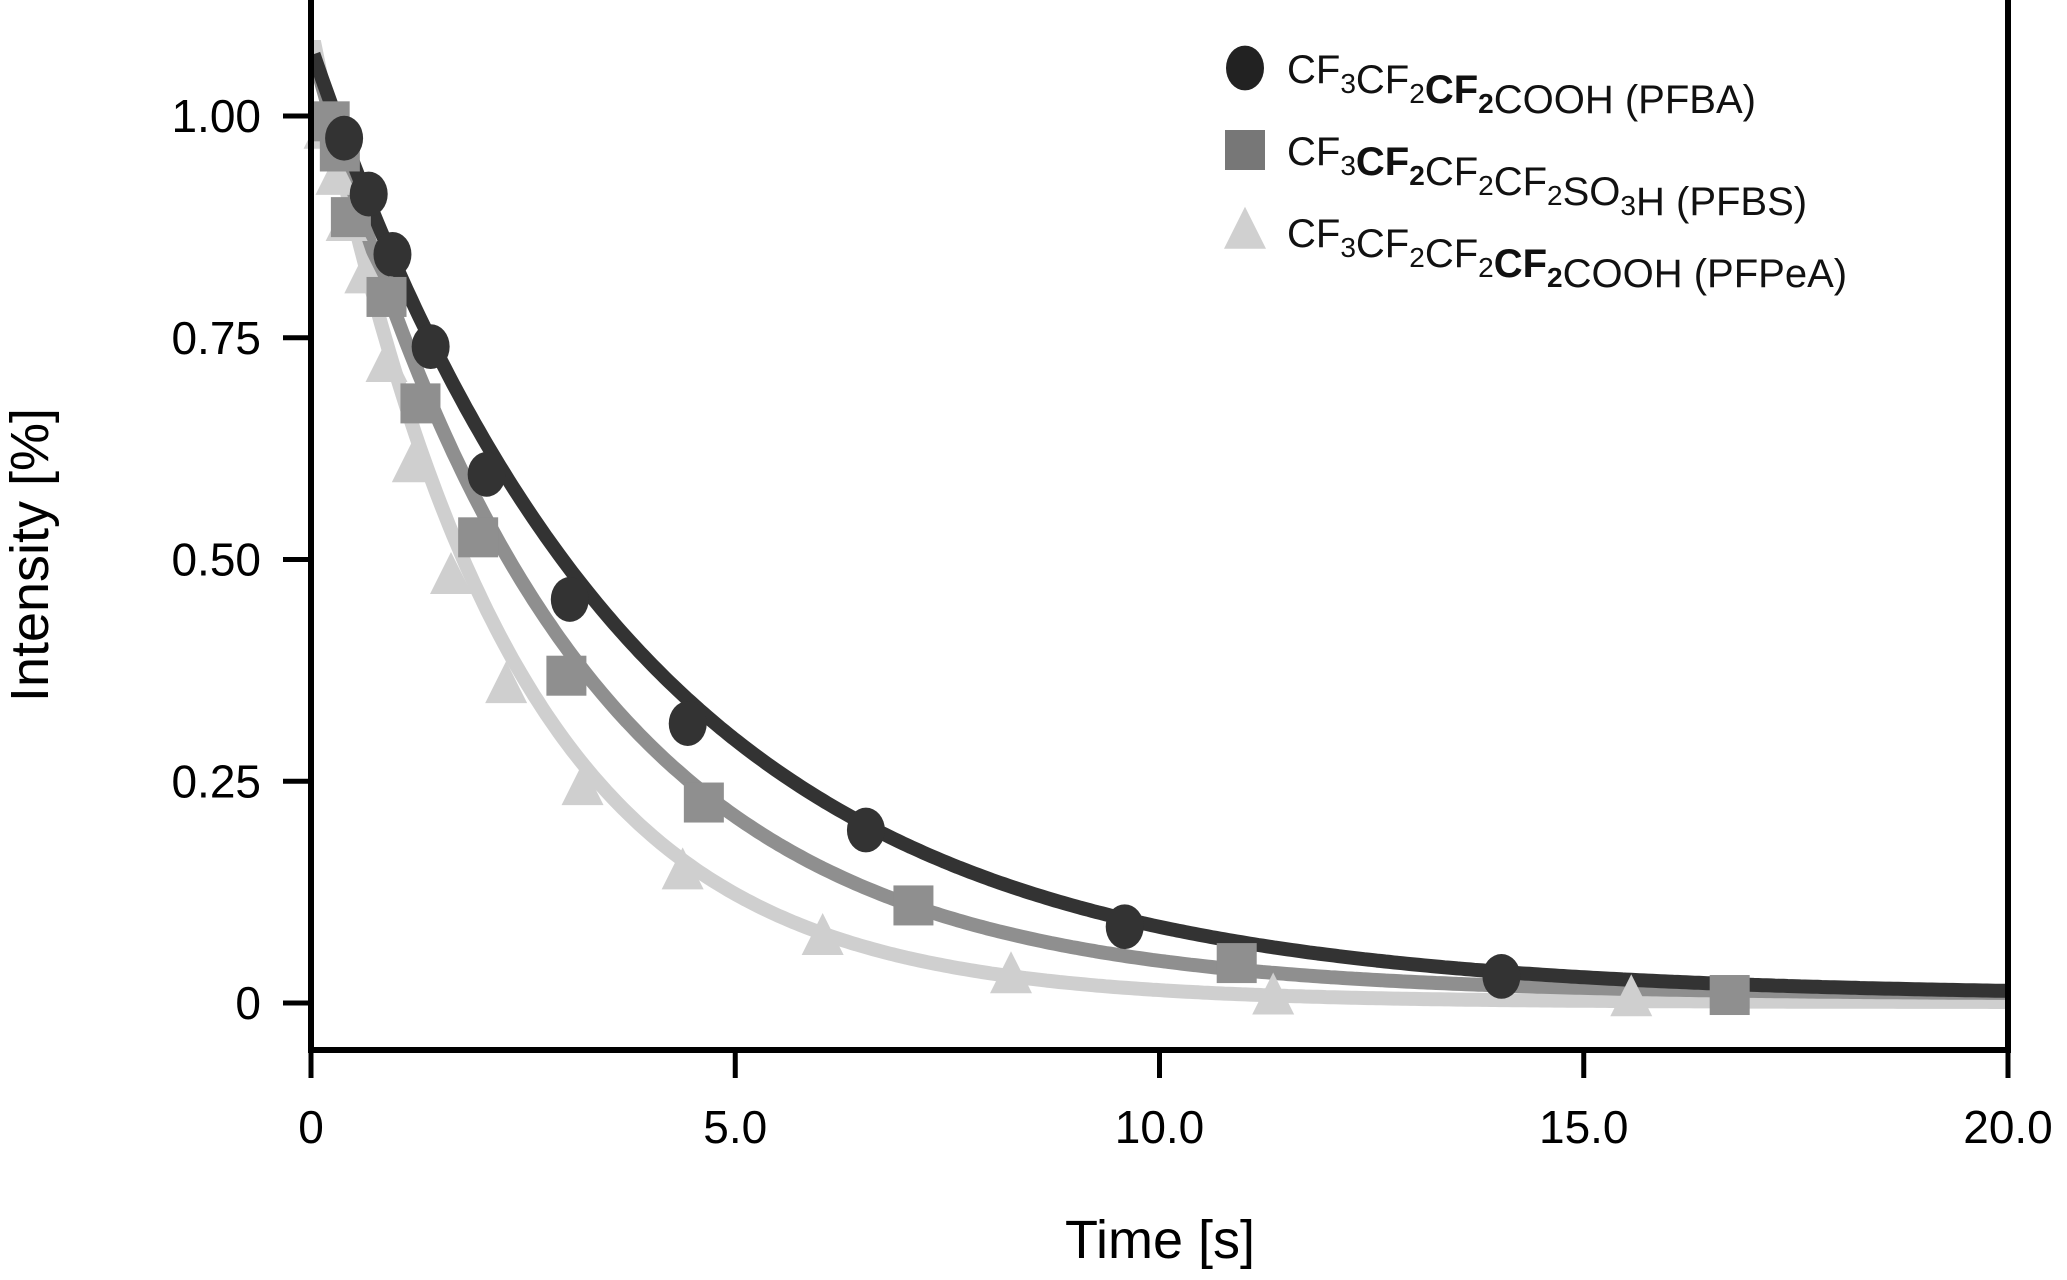 The height and width of the screenshot is (1280, 2067). I want to click on x-axis: 0 5.0 10.0 15.0 20.0, so click(1175, 1101).